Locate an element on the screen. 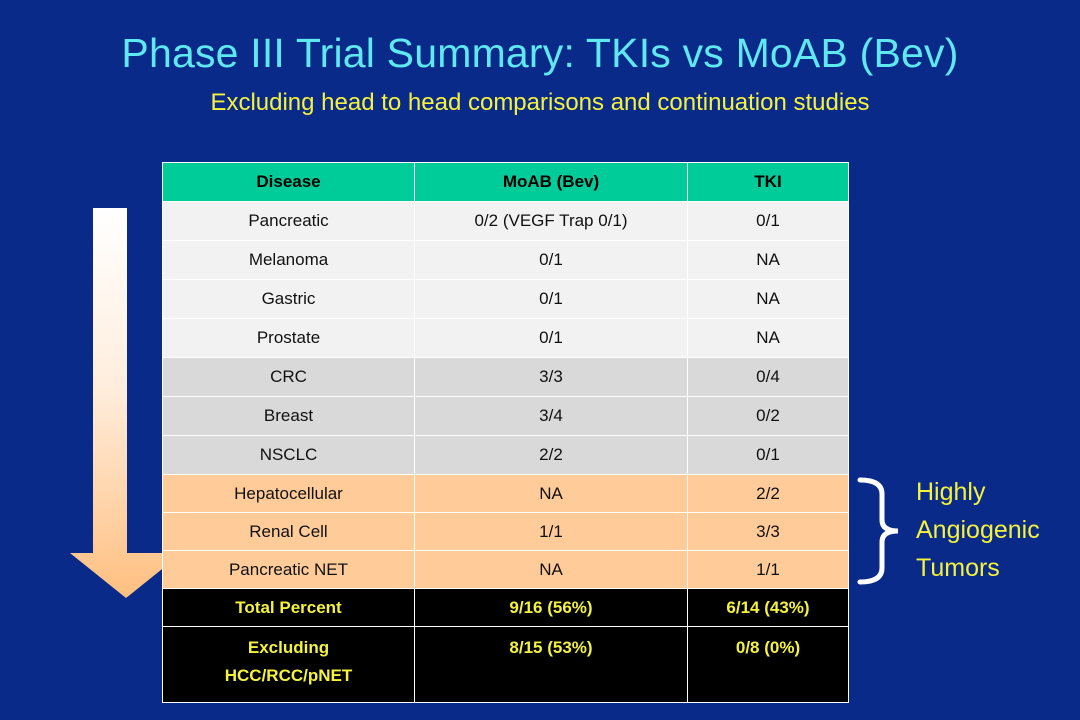  cell-disease: CRC is located at coordinates (288, 377).